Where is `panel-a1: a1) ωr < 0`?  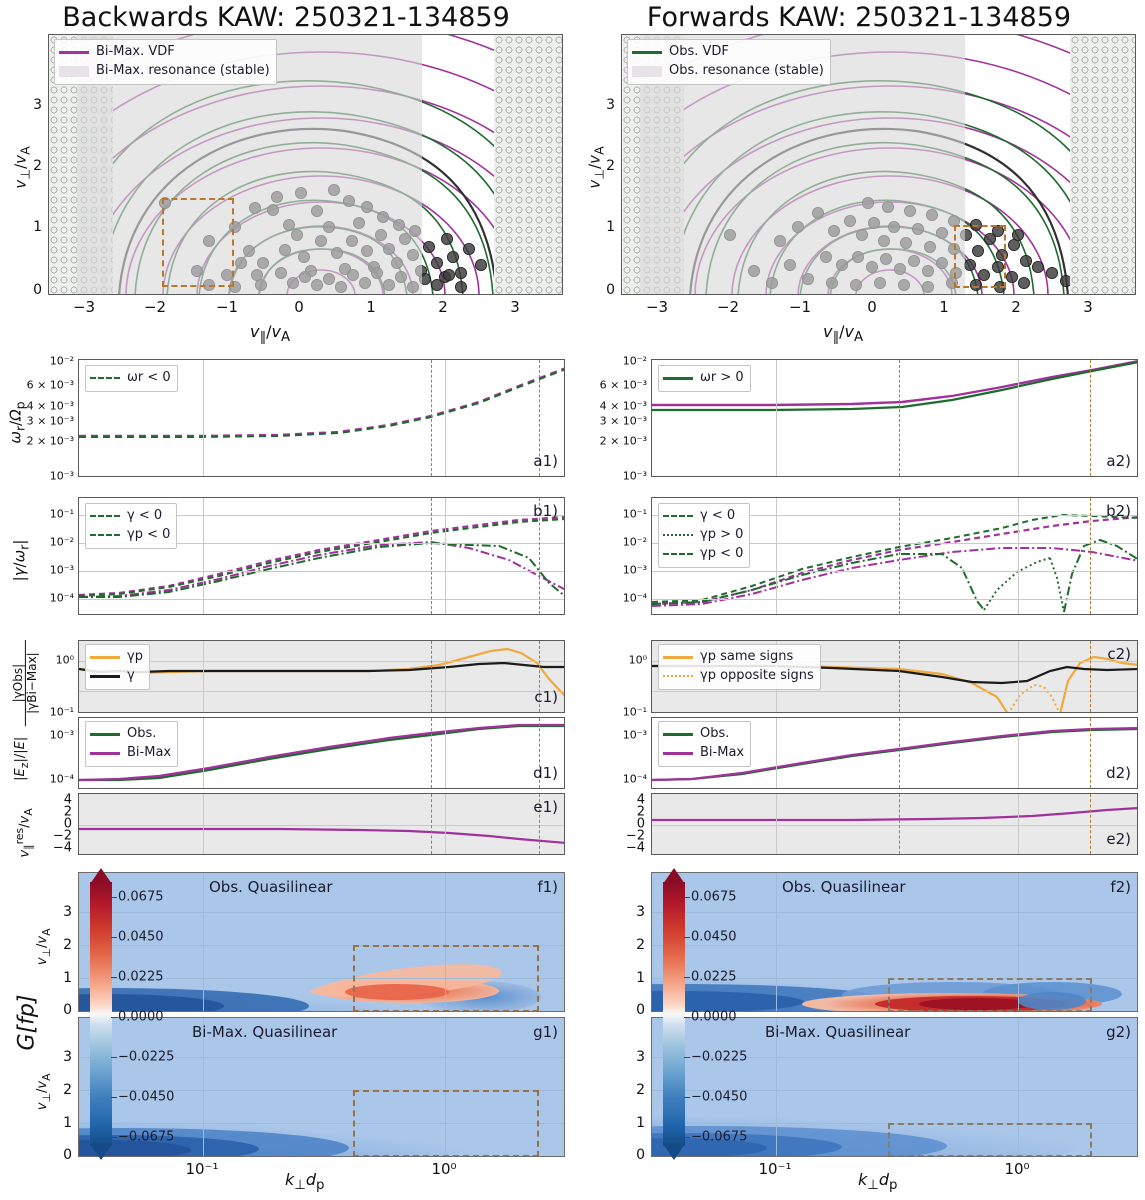 panel-a1: a1) ωr < 0 is located at coordinates (321, 418).